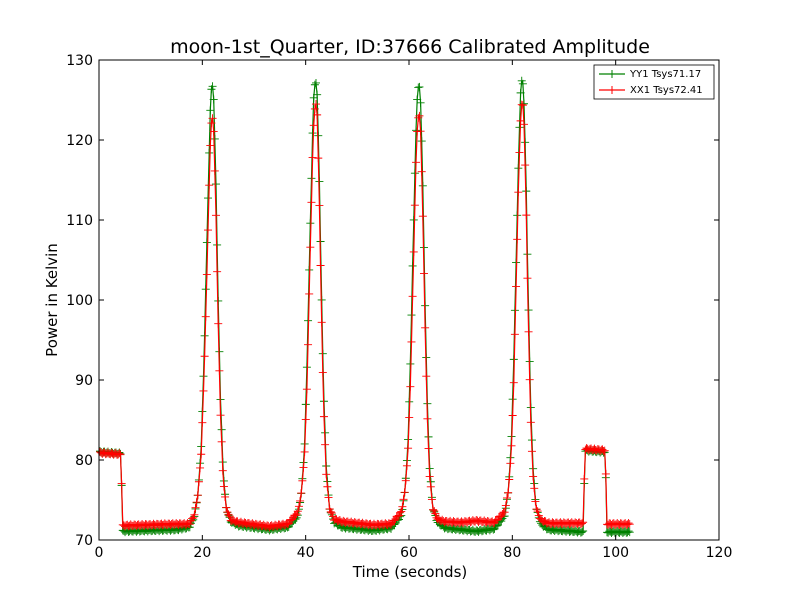 This screenshot has width=800, height=600. I want to click on legend-label-yy1: YY1 Tsys71.17, so click(665, 74).